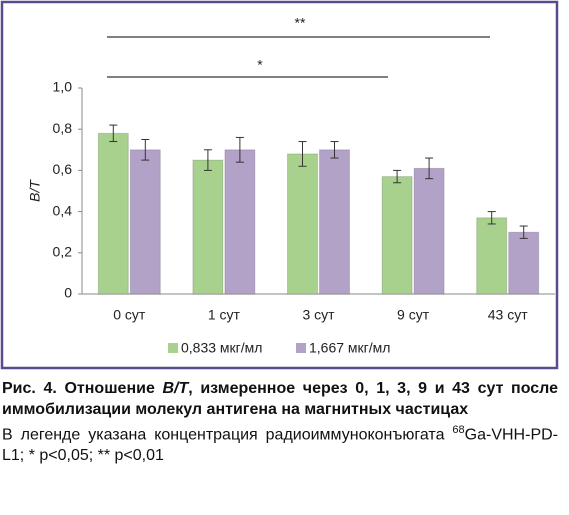 The image size is (569, 515). I want to click on x-tick-label: 3 сут, so click(318, 315).